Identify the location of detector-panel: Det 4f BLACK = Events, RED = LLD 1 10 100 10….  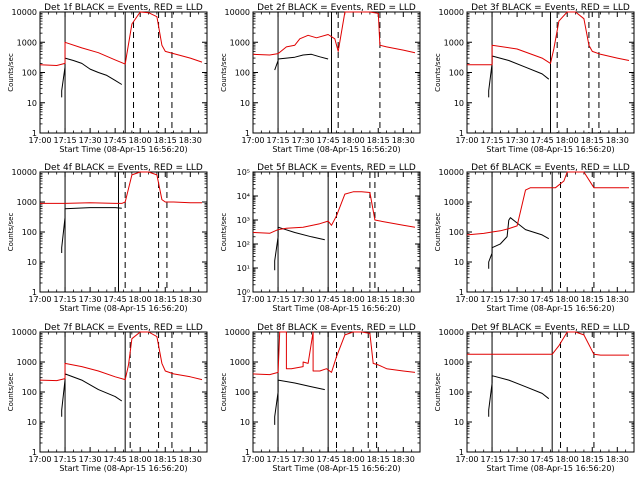
(107, 238).